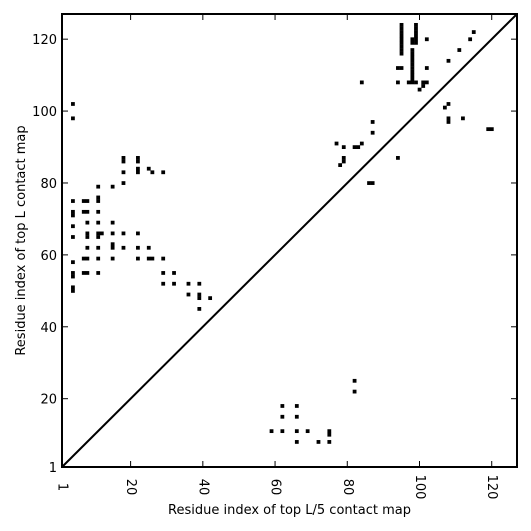  What do you see at coordinates (48, 400) in the screenshot?
I see `y-tick-label: 20` at bounding box center [48, 400].